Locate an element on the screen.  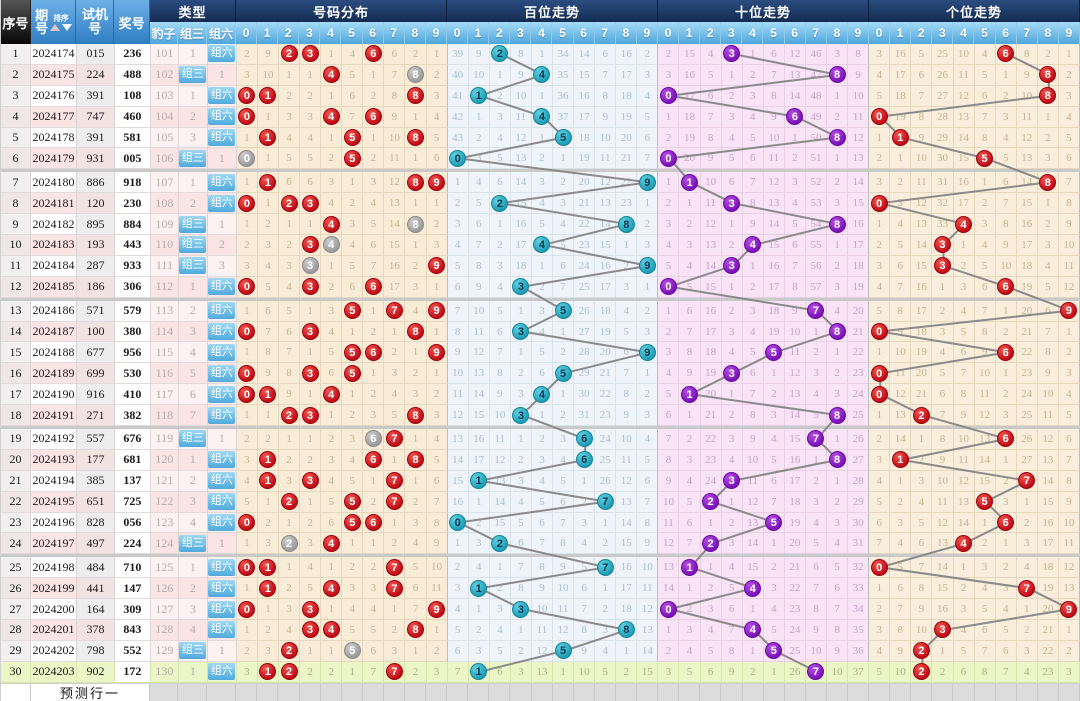
zuliu-cell: 1 is located at coordinates (222, 439).